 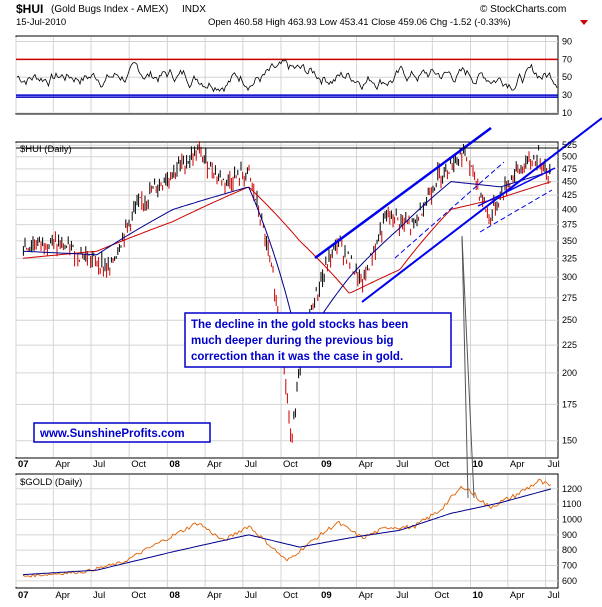 I want to click on y-tick-label: 475, so click(x=569, y=169).